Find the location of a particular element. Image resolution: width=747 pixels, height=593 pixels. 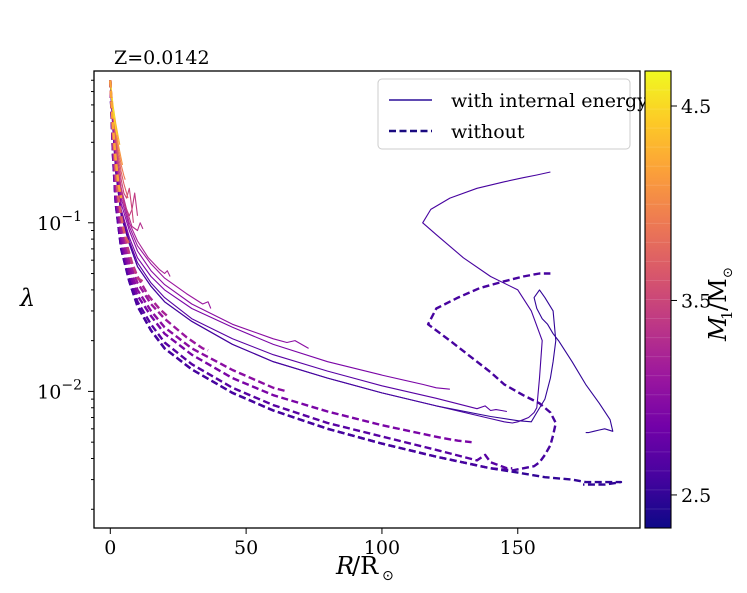

svg-text: /R is located at coordinates (365, 566).